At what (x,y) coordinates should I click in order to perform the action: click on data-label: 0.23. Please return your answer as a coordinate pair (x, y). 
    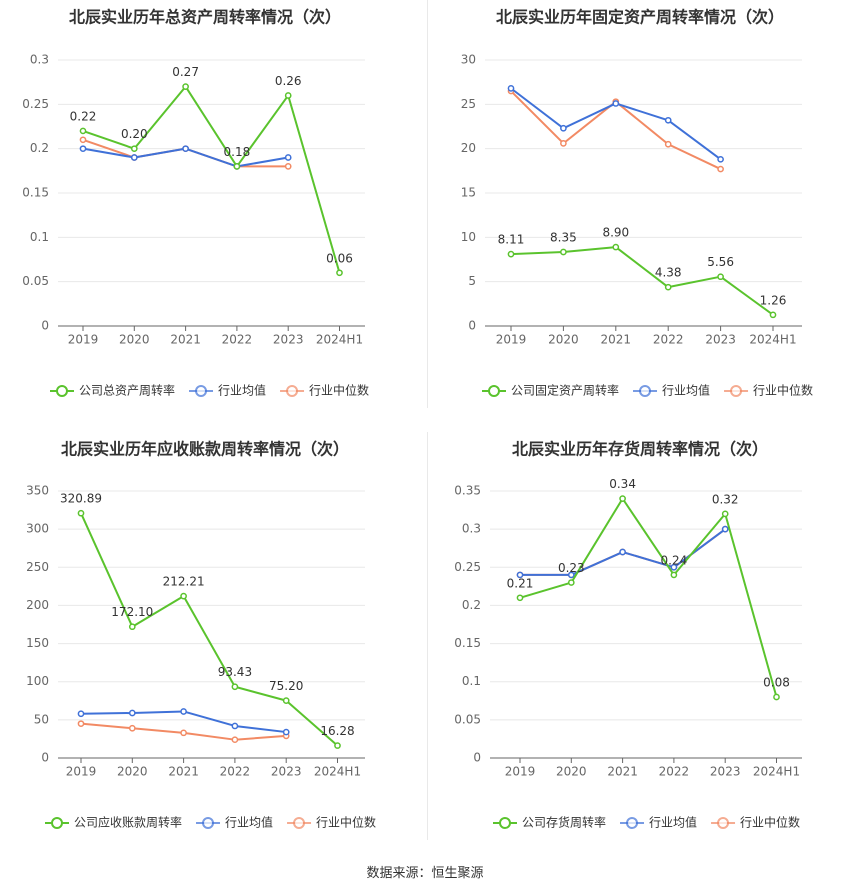
    Looking at the image, I should click on (571, 568).